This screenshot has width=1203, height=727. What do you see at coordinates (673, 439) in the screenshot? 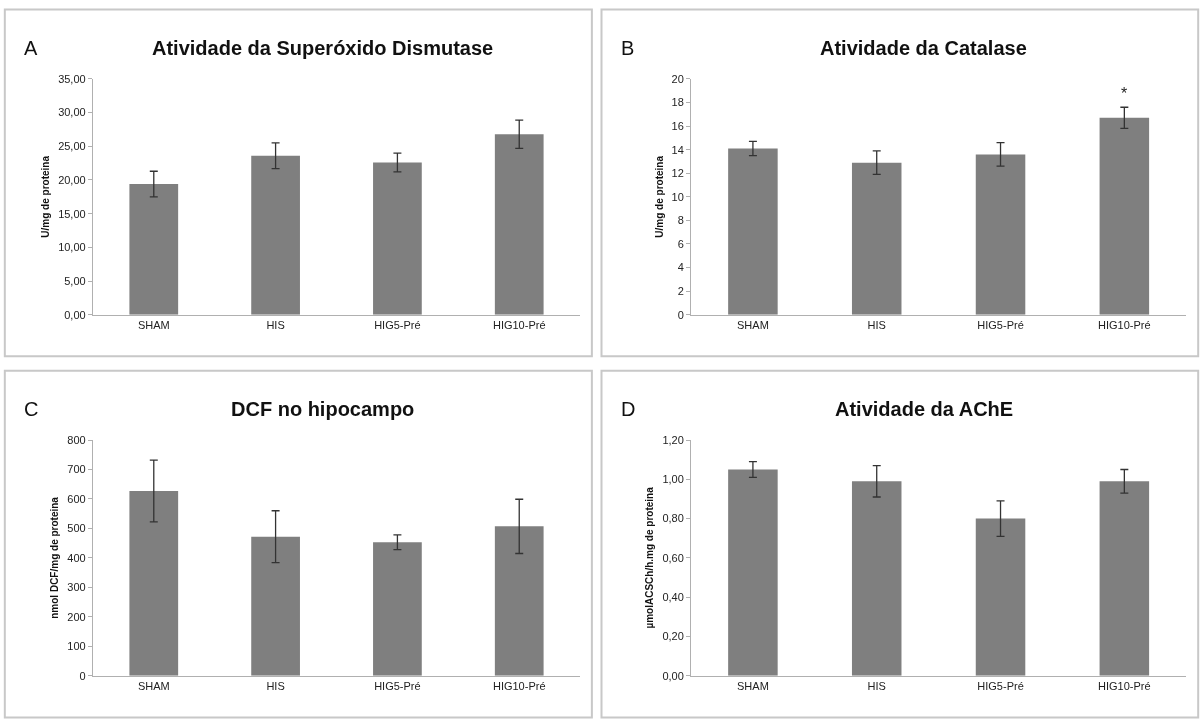
I see `y-tick-label: 1,20` at bounding box center [673, 439].